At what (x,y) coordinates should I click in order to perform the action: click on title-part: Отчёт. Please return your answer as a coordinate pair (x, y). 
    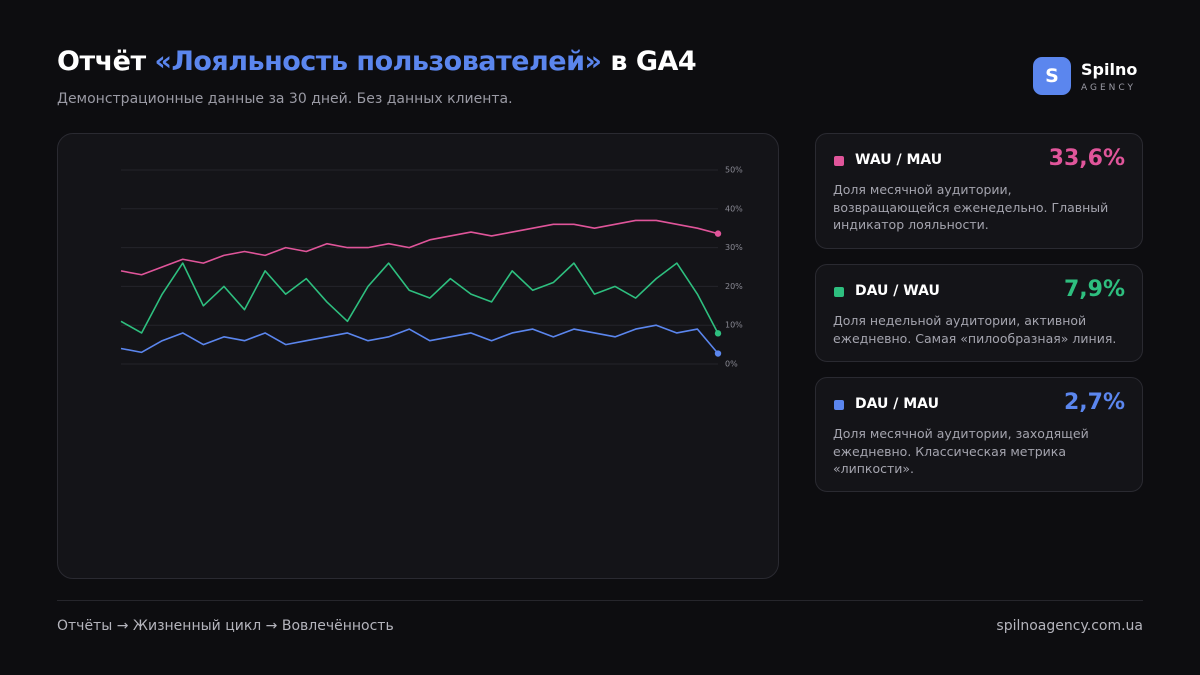
    Looking at the image, I should click on (106, 61).